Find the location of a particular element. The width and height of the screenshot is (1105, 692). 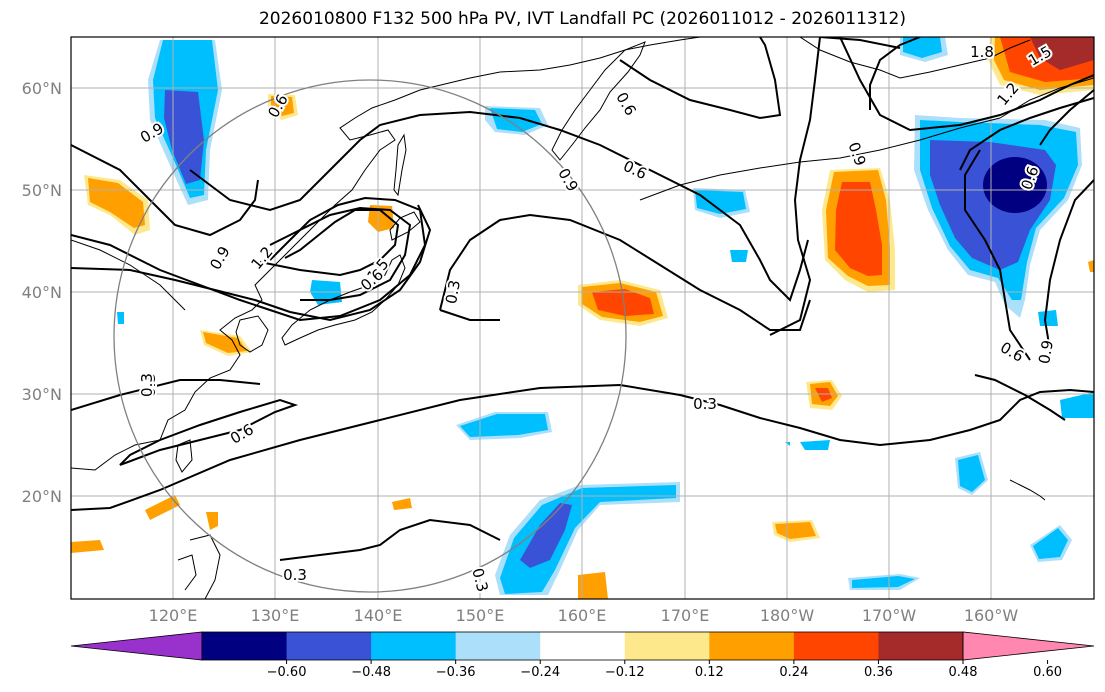

colorbar-tick-label: 0.24 is located at coordinates (793, 672).